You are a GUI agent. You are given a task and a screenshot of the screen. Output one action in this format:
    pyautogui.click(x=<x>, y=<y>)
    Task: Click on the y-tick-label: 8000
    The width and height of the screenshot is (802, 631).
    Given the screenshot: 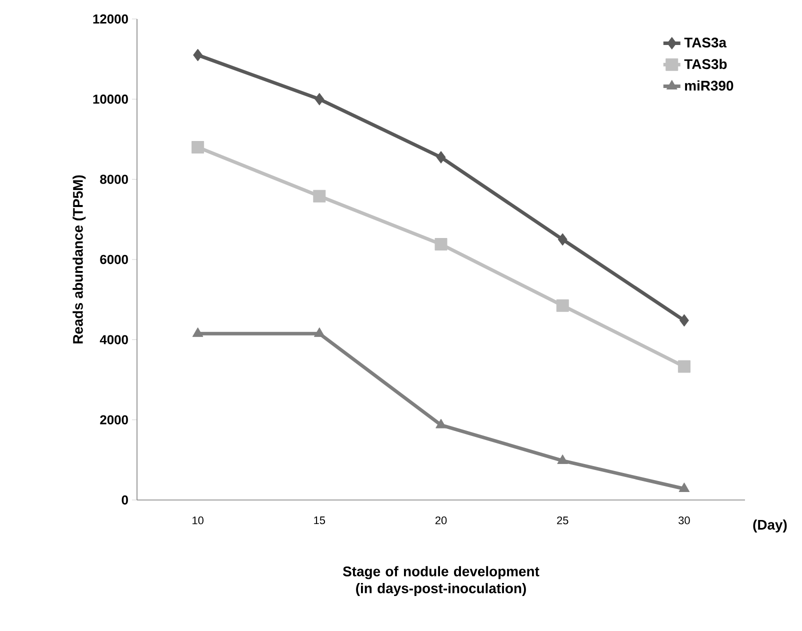 What is the action you would take?
    pyautogui.click(x=114, y=179)
    